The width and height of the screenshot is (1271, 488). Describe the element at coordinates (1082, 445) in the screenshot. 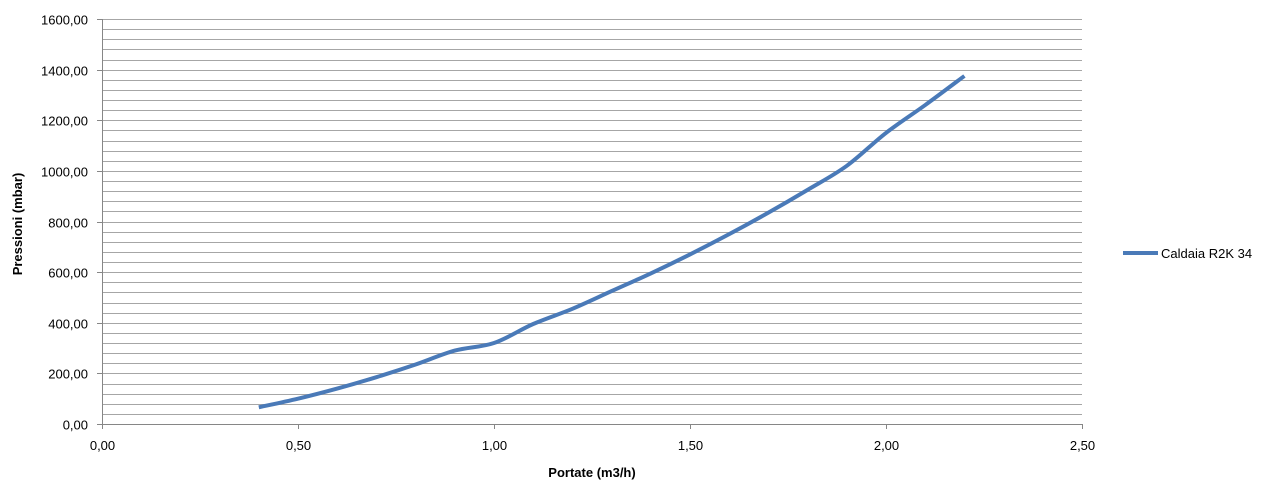

I see `x-tick-label: 2,50` at that location.